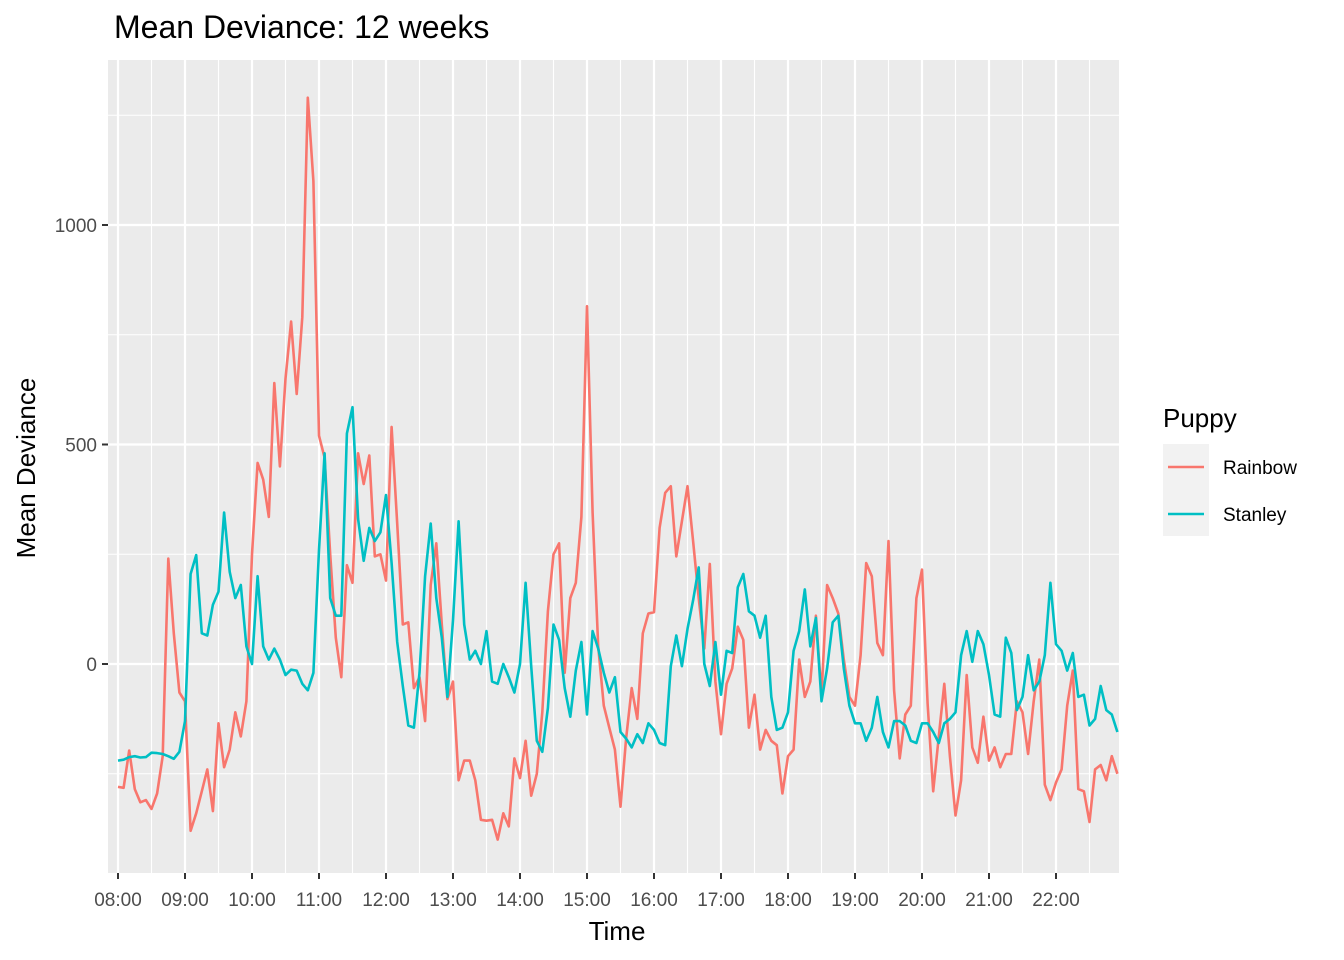 The image size is (1344, 960). I want to click on x-tick-label: 12:00, so click(386, 900).